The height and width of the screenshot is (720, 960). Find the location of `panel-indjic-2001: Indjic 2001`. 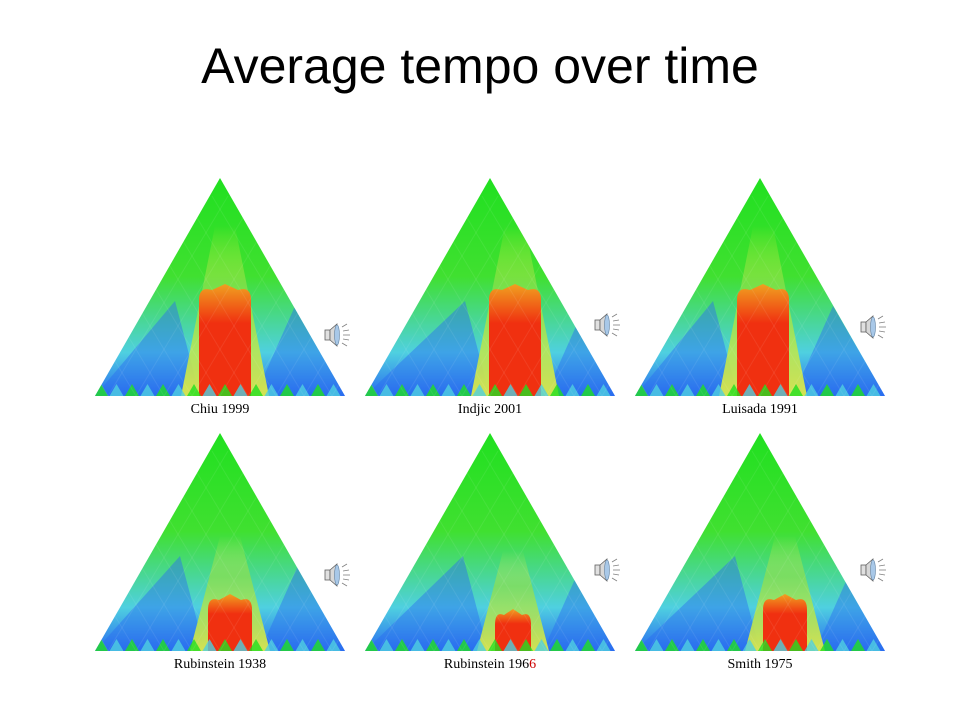

panel-indjic-2001: Indjic 2001 is located at coordinates (490, 295).